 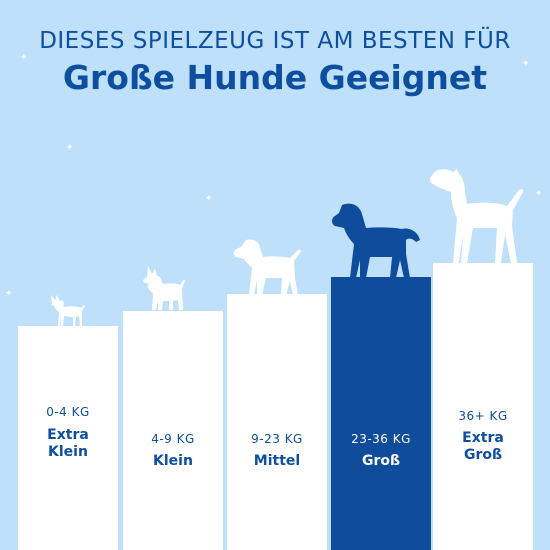 What do you see at coordinates (486, 510) in the screenshot?
I see `brand-logo: BARK<` at bounding box center [486, 510].